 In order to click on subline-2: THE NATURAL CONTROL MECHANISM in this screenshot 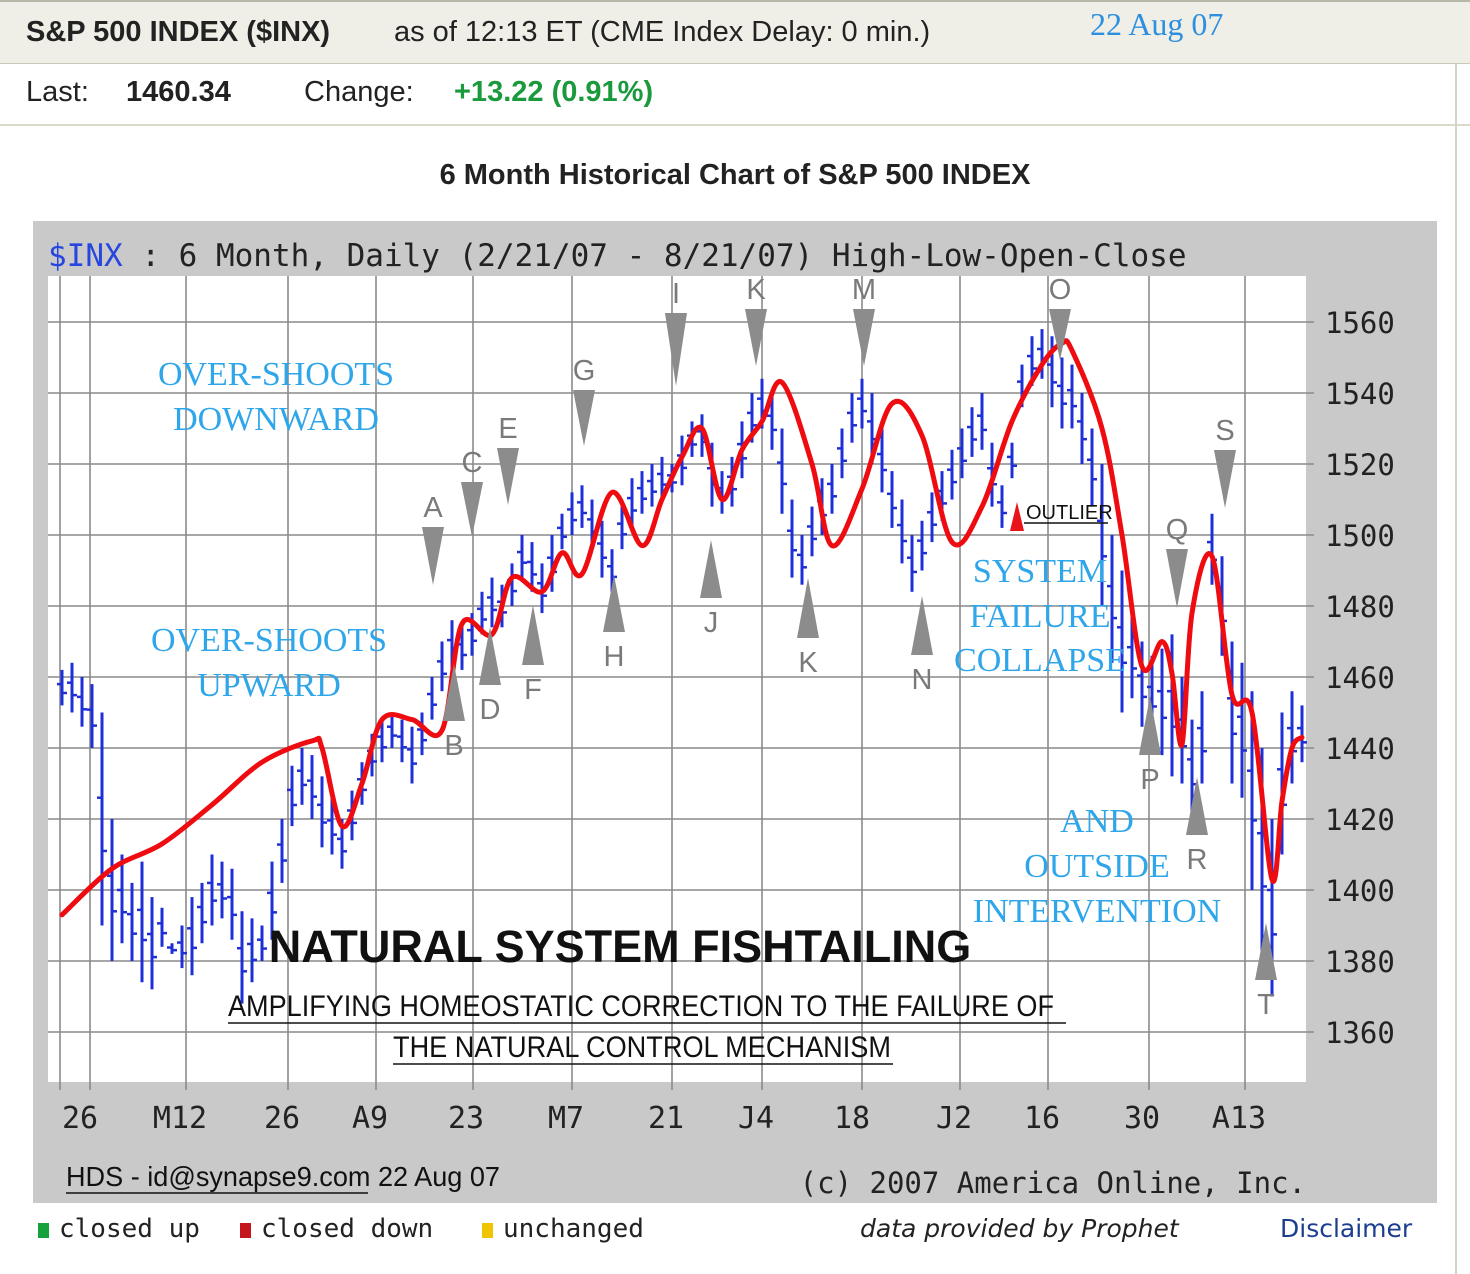, I will do `click(642, 1047)`.